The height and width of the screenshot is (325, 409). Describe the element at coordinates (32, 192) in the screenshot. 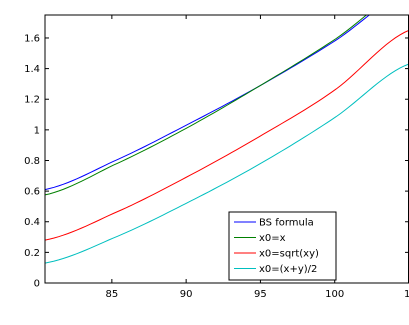

I see `y-tick-label: 0.6` at that location.